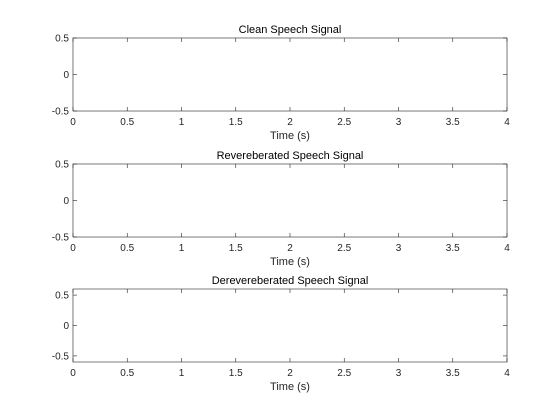 The image size is (560, 420). What do you see at coordinates (290, 156) in the screenshot?
I see `chart-title: Revereberated Speech Signal` at bounding box center [290, 156].